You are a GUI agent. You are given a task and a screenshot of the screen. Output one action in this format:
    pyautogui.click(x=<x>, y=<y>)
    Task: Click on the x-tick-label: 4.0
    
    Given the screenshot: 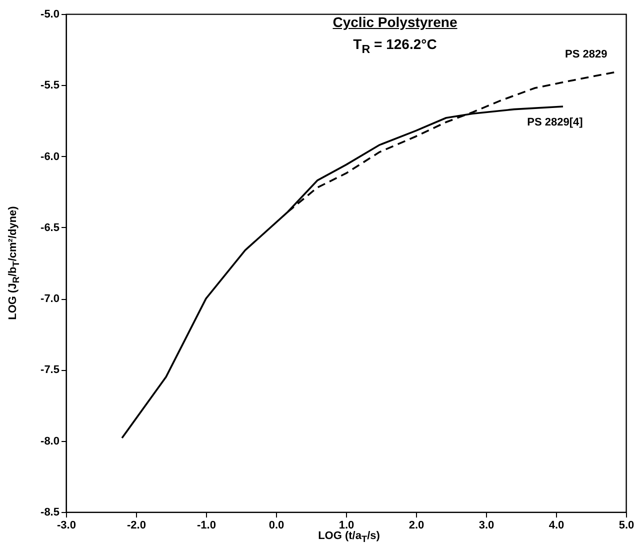 What is the action you would take?
    pyautogui.click(x=556, y=526)
    